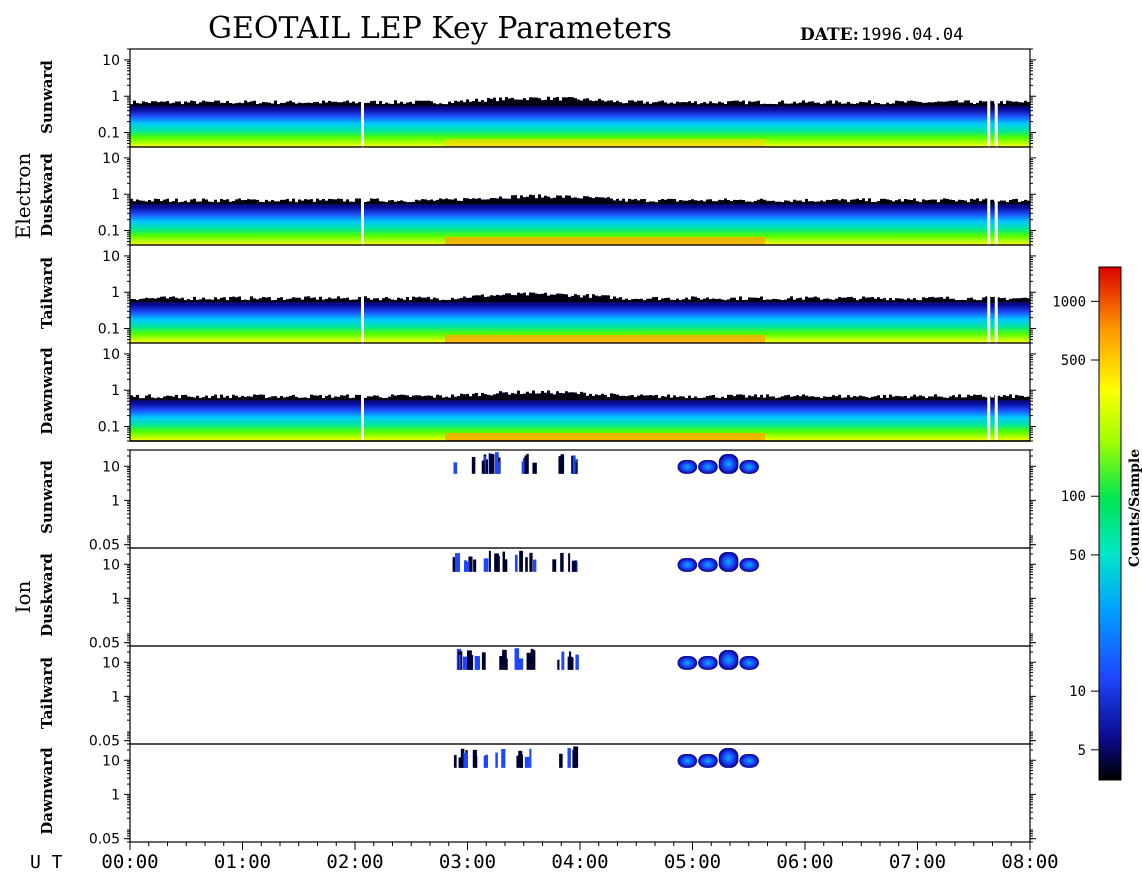  I want to click on x-tick-label: 03:00, so click(467, 862).